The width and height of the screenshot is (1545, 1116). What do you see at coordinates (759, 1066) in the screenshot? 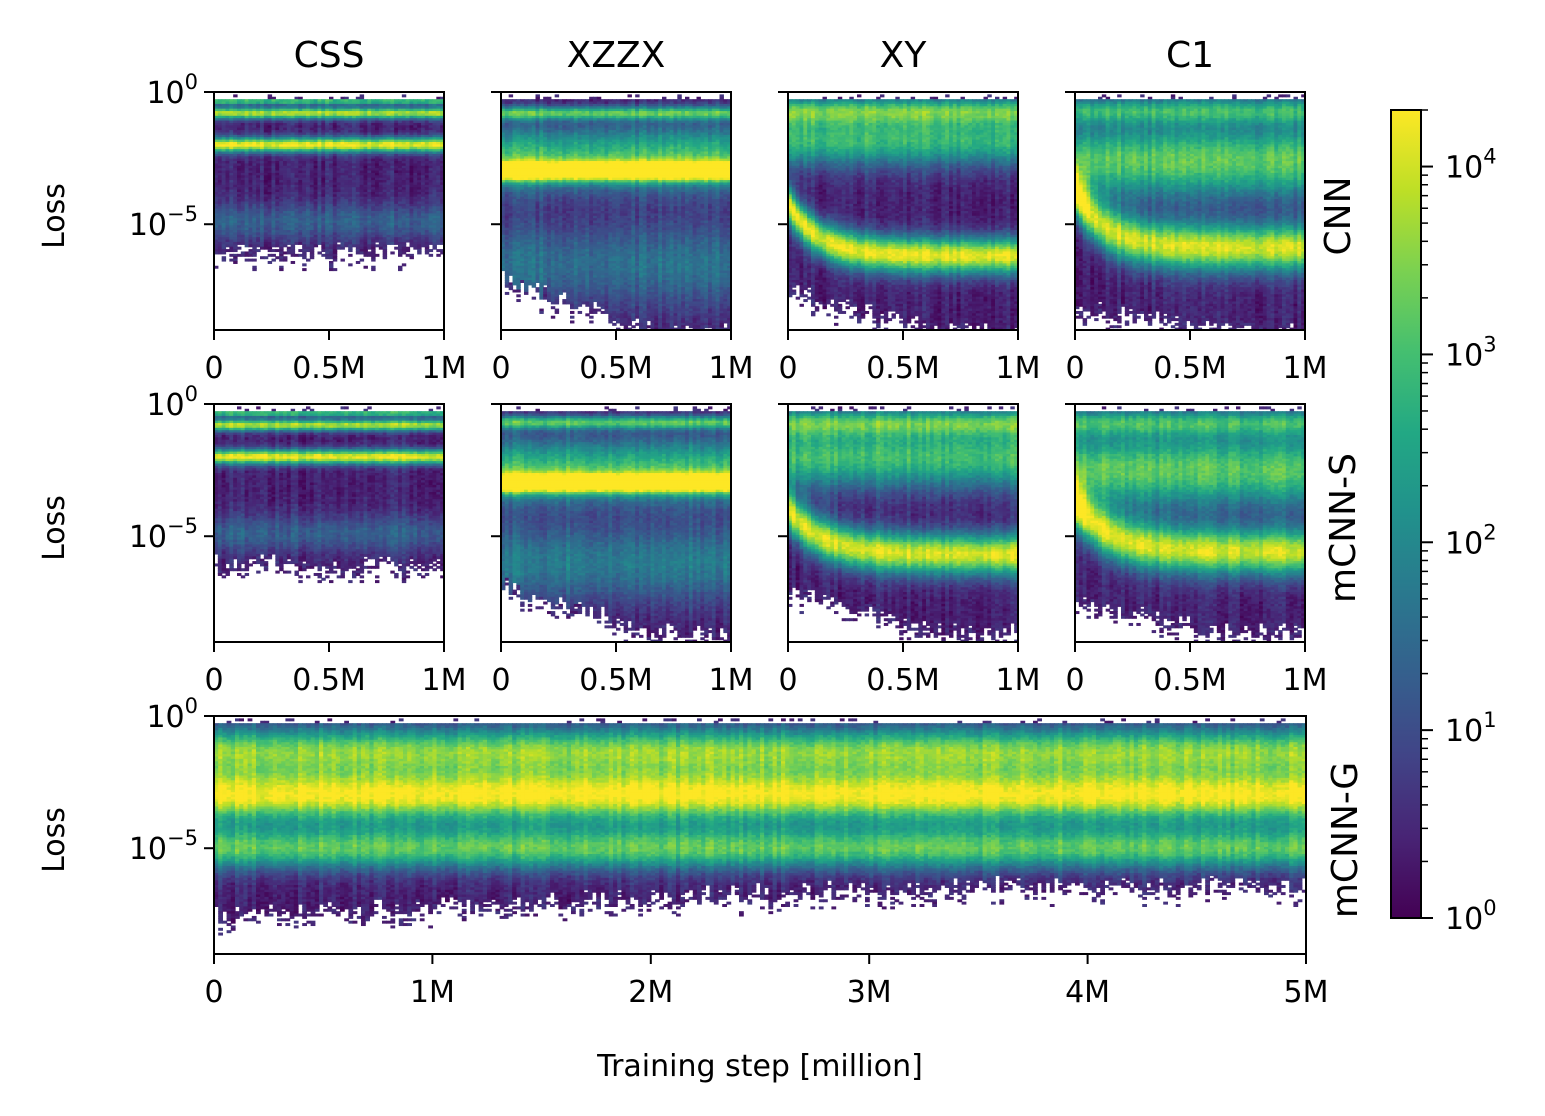
I see `x-axis-label: Training step [million]` at bounding box center [759, 1066].